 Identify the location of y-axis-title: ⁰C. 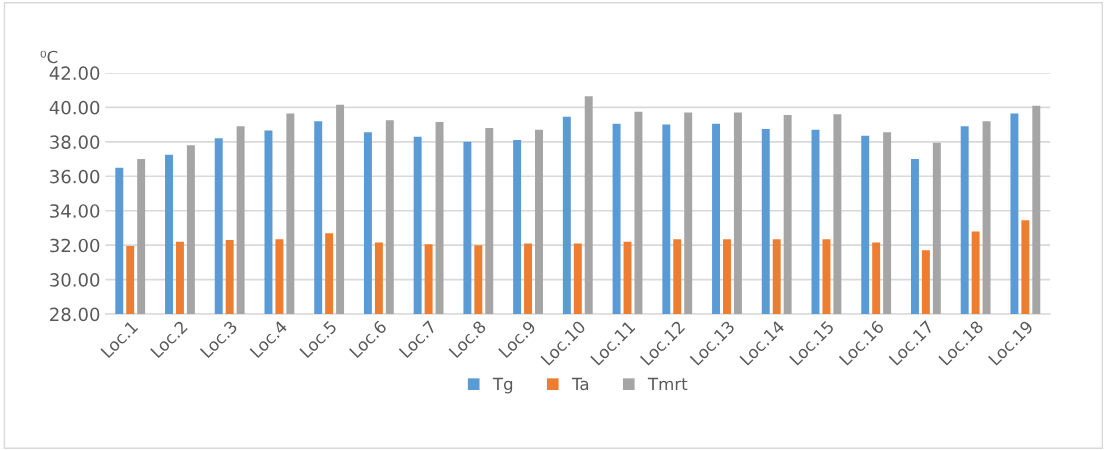
(49, 57).